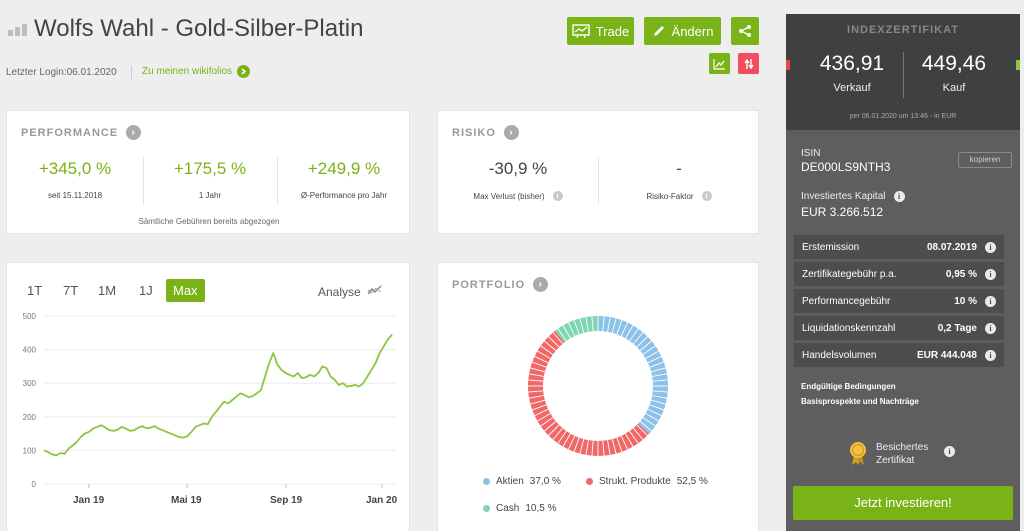 The image size is (1024, 531). What do you see at coordinates (75, 179) in the screenshot?
I see `performance-metric-0: +345,0 % seit 15.11.2018` at bounding box center [75, 179].